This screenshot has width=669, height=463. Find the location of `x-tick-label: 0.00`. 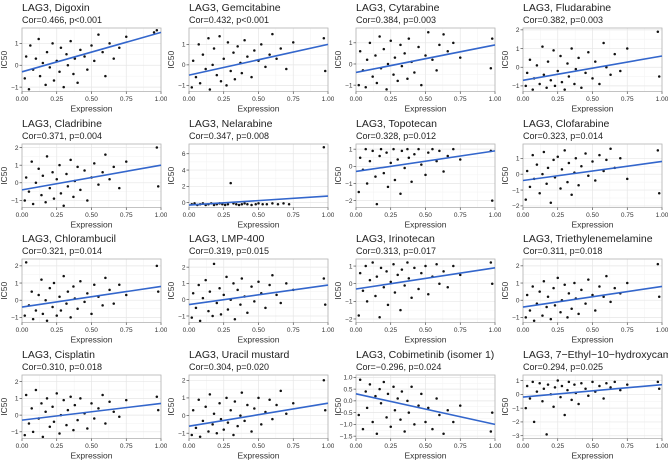

x-tick-label: 0.00 is located at coordinates (22, 99).